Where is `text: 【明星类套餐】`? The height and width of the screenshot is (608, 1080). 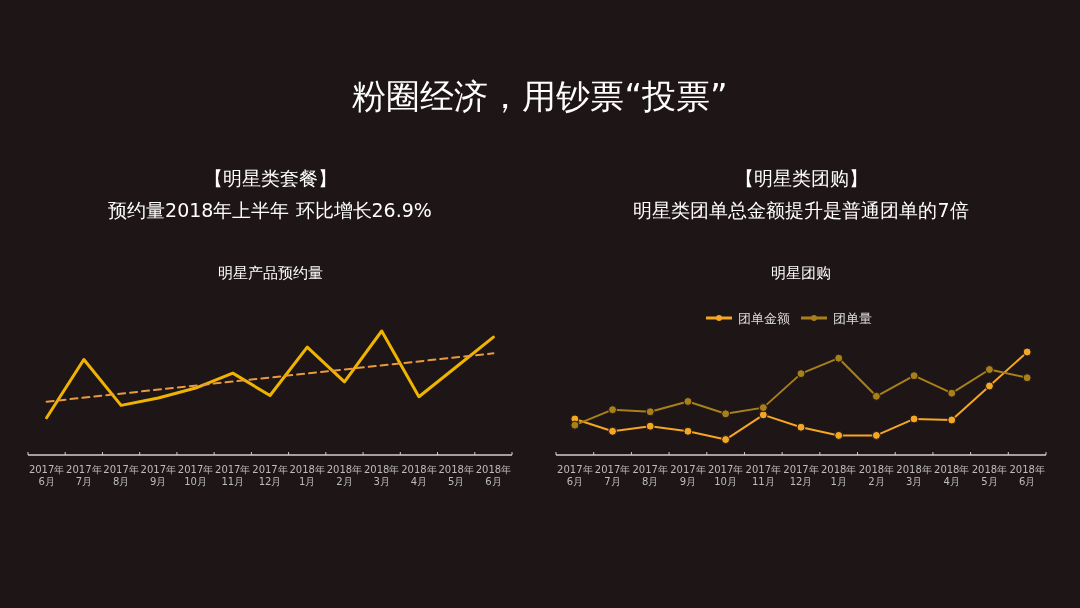 text: 【明星类套餐】 is located at coordinates (270, 178).